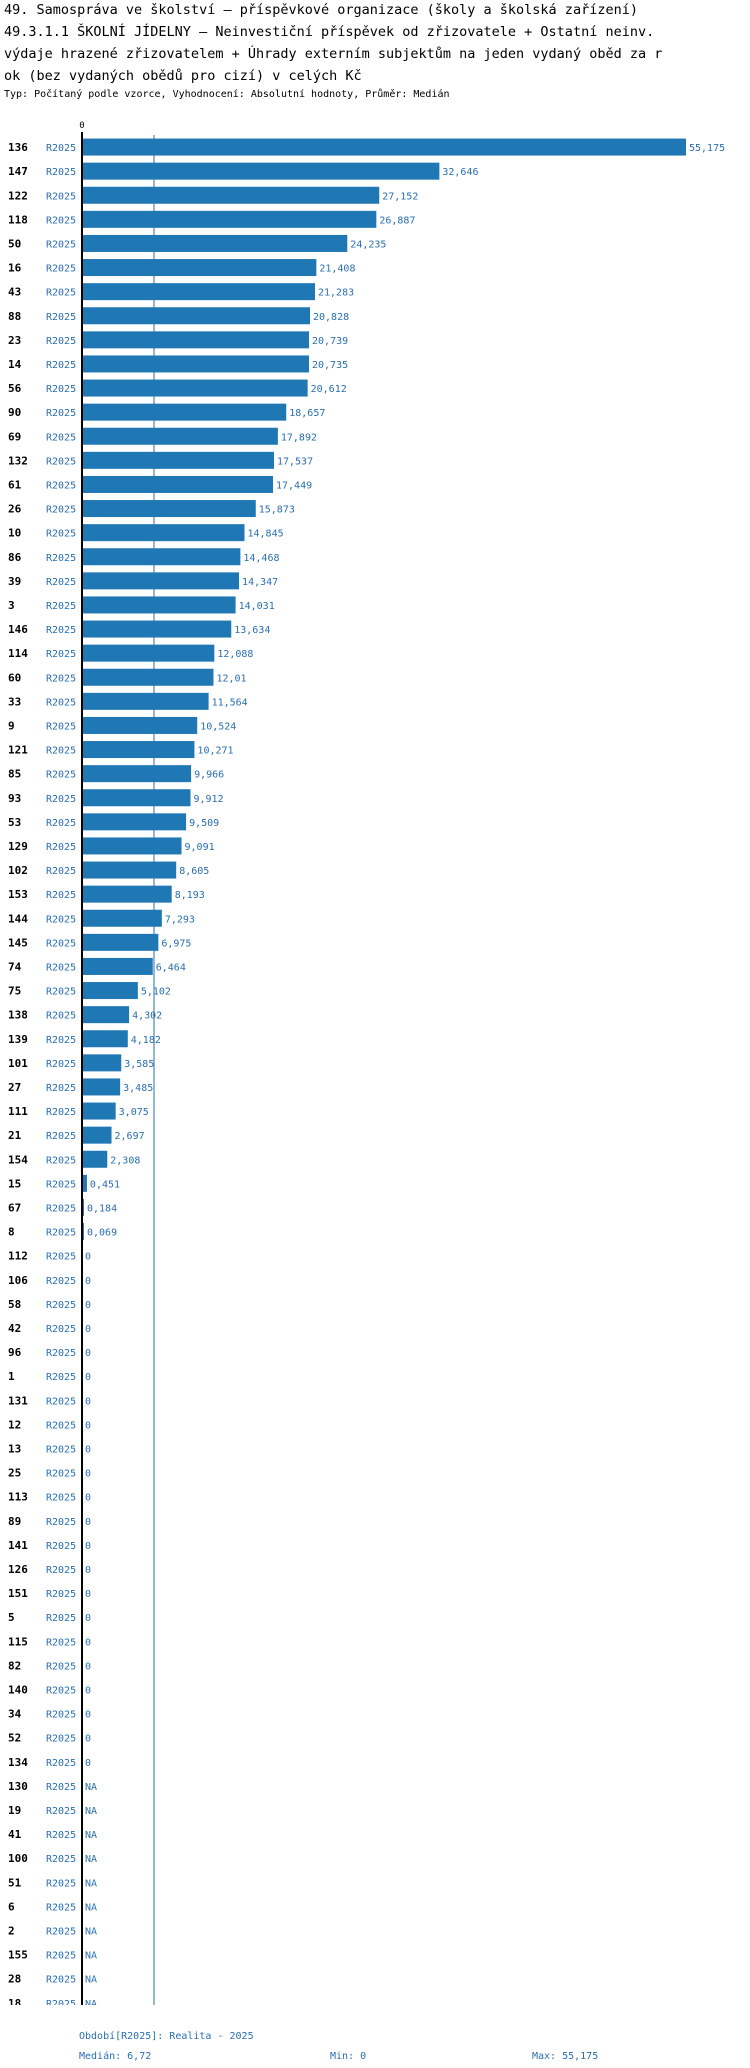  I want to click on row-id-label: 154, so click(18, 1159).